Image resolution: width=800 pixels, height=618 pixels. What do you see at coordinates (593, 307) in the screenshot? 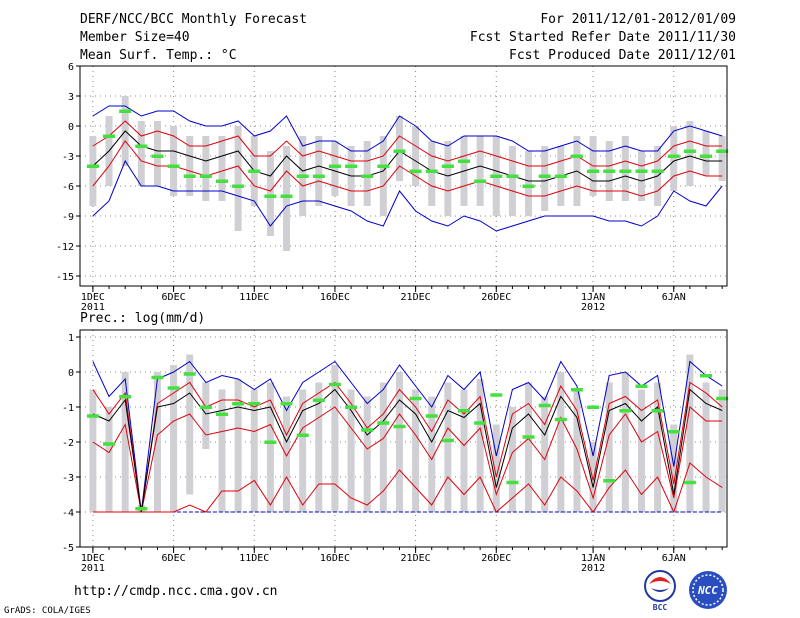
I see `temp-xtick-sublabel: 2012` at bounding box center [593, 307].